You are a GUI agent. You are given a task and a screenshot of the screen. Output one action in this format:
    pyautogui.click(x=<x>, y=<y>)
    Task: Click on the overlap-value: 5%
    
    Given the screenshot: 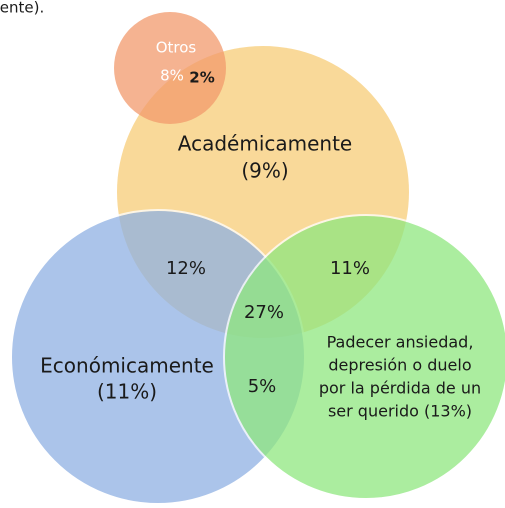 What is the action you would take?
    pyautogui.click(x=262, y=386)
    